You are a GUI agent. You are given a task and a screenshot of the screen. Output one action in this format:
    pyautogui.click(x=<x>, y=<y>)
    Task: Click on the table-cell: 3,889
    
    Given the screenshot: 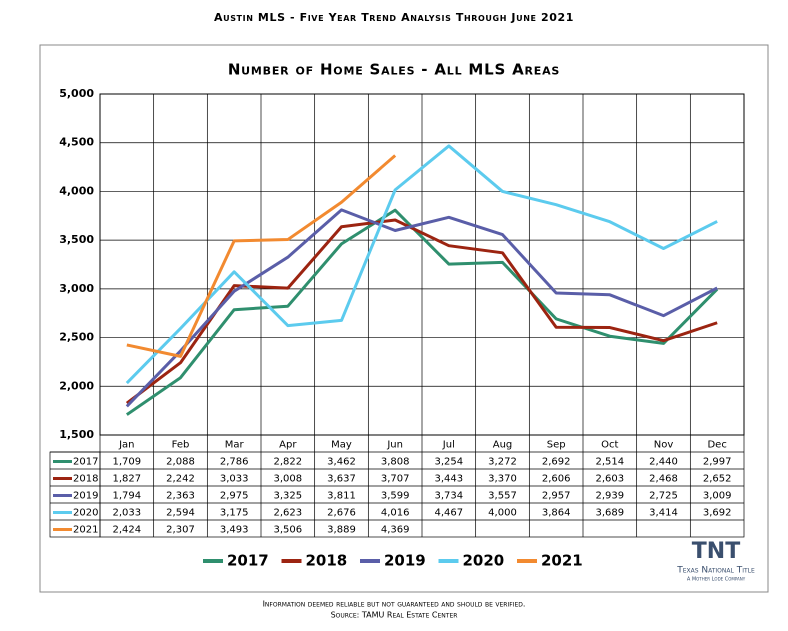 What is the action you would take?
    pyautogui.click(x=341, y=530)
    